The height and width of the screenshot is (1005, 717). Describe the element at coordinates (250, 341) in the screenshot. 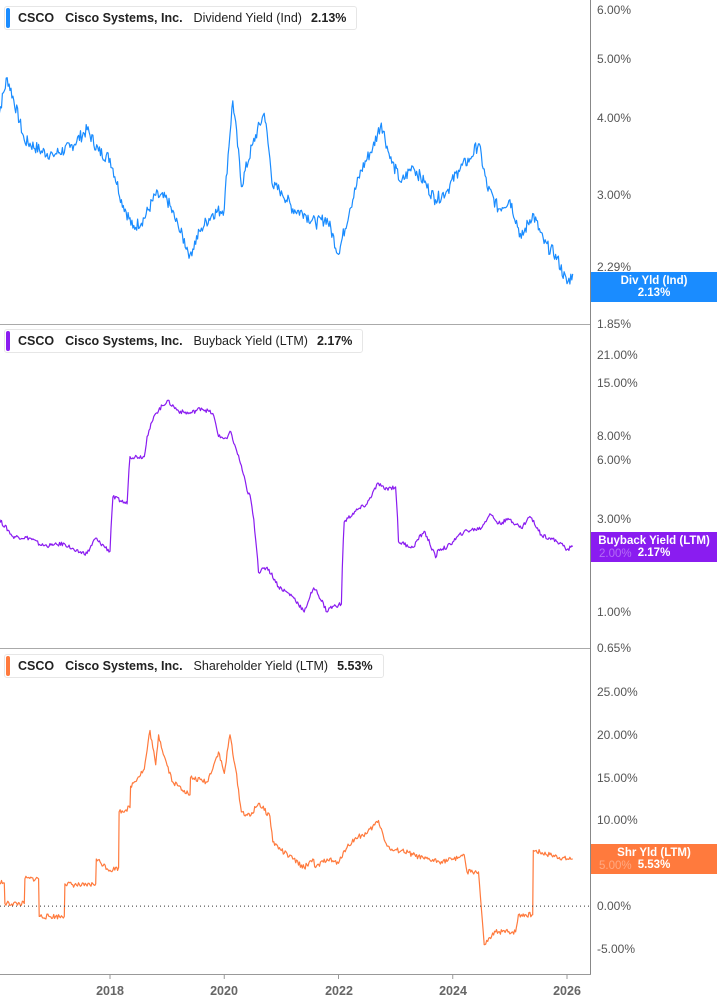

I see `legend-metric: Buyback Yield (LTM)` at that location.